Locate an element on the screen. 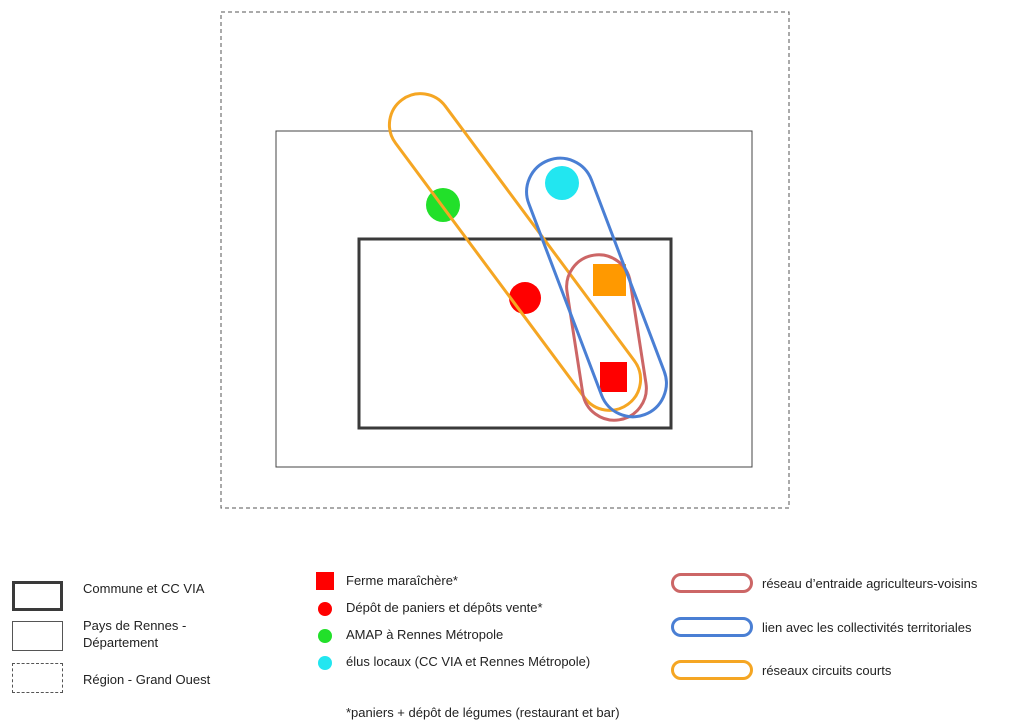  elus-label: élus locaux (CC VIA et Rennes Métropole) is located at coordinates (468, 661).